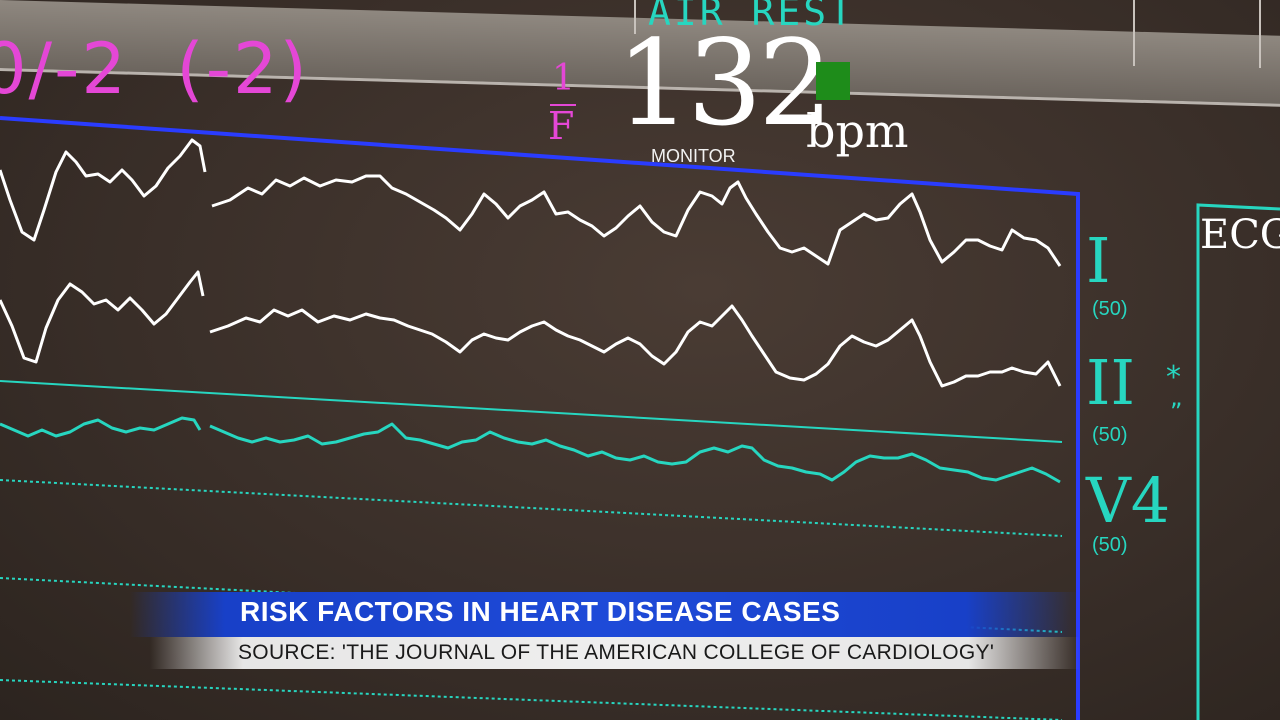  I want to click on ecg-panel-label: ECG, so click(1240, 235).